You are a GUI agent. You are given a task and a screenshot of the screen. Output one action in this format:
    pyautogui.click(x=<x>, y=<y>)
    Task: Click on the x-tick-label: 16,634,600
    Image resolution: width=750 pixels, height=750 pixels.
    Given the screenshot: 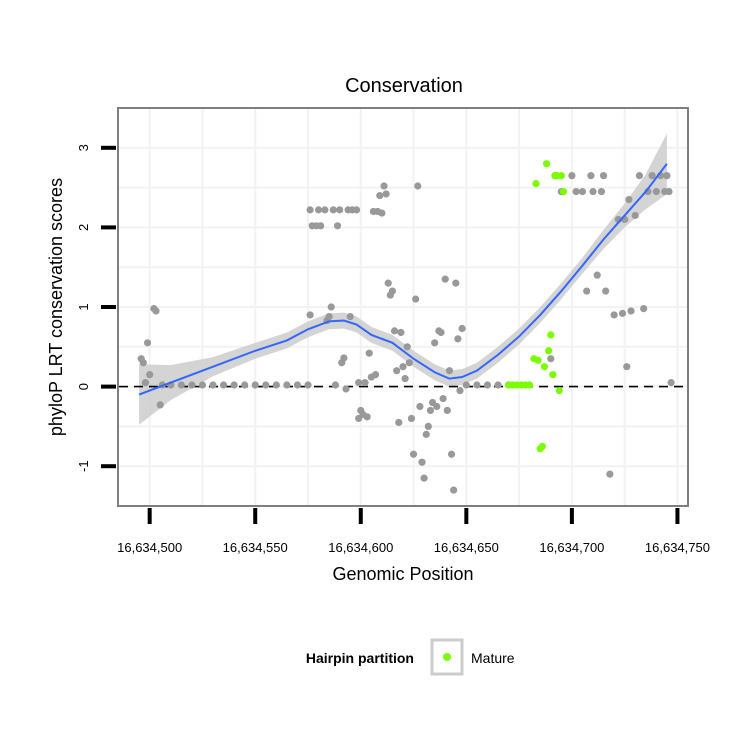 What is the action you would take?
    pyautogui.click(x=360, y=547)
    